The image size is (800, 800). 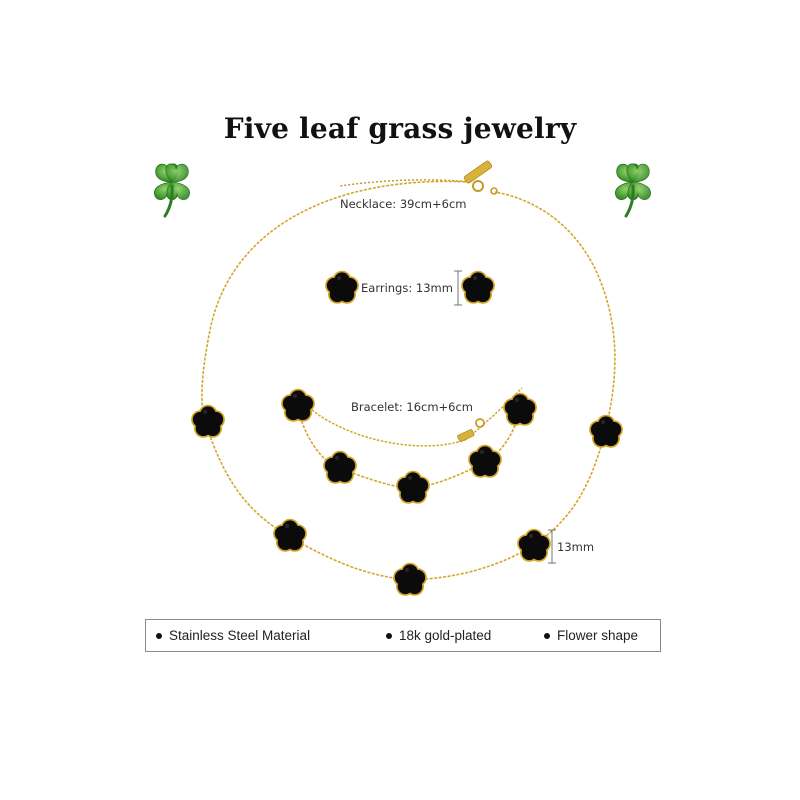 What do you see at coordinates (412, 407) in the screenshot?
I see `bracelet-label: Bracelet: 16cm+6cm` at bounding box center [412, 407].